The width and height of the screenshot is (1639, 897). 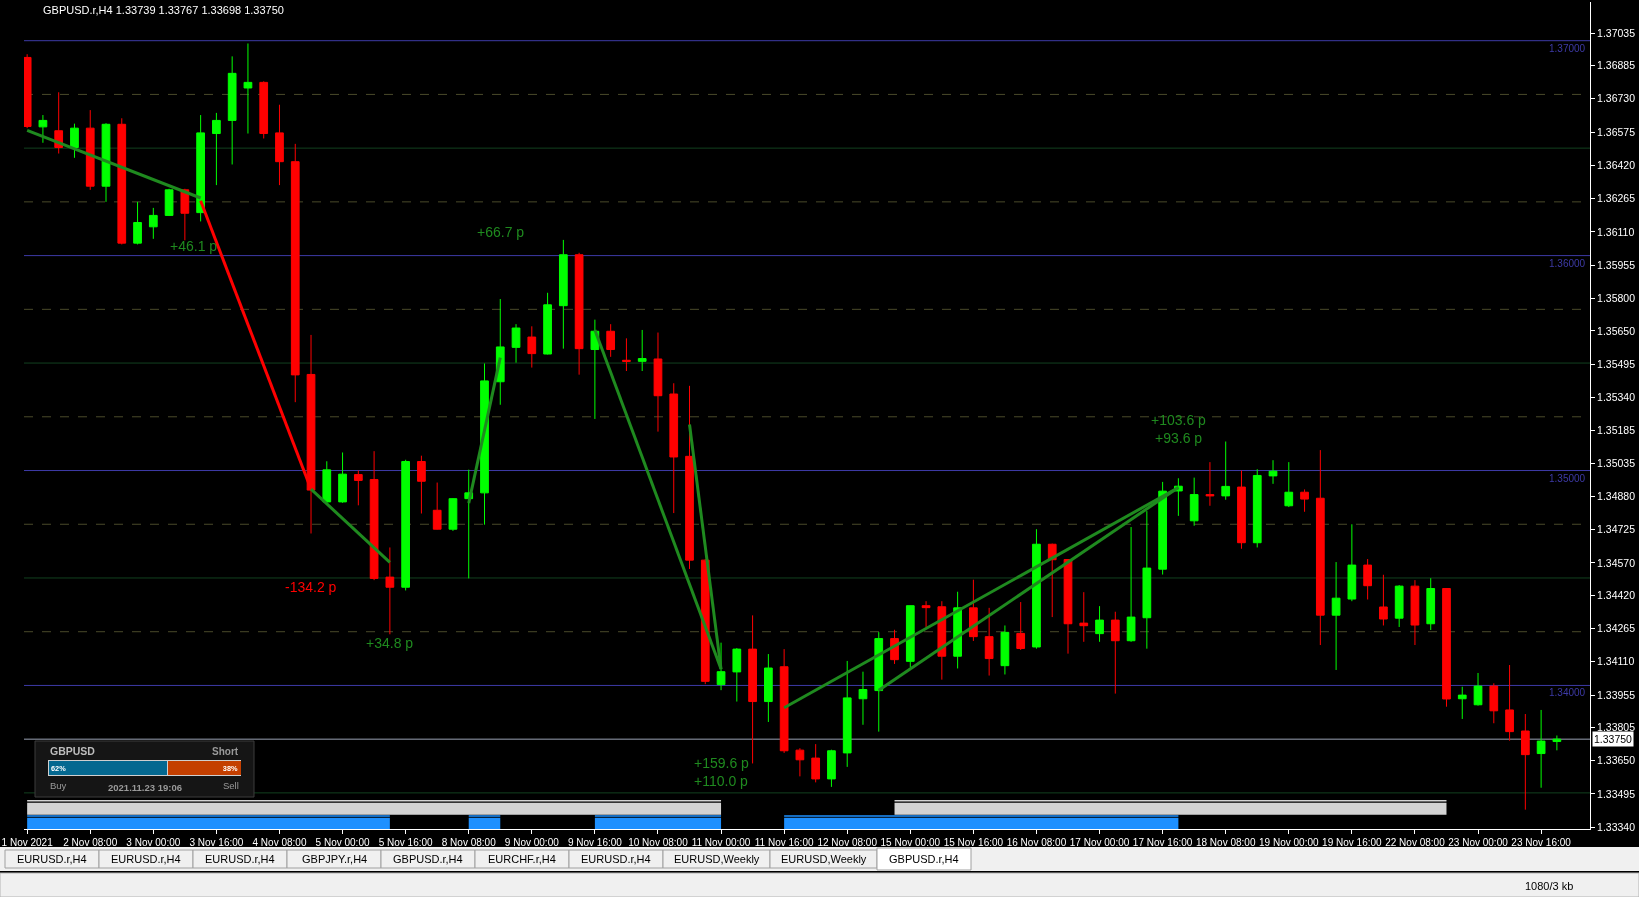 What do you see at coordinates (73, 751) in the screenshot?
I see `chart-title: GBPUSD` at bounding box center [73, 751].